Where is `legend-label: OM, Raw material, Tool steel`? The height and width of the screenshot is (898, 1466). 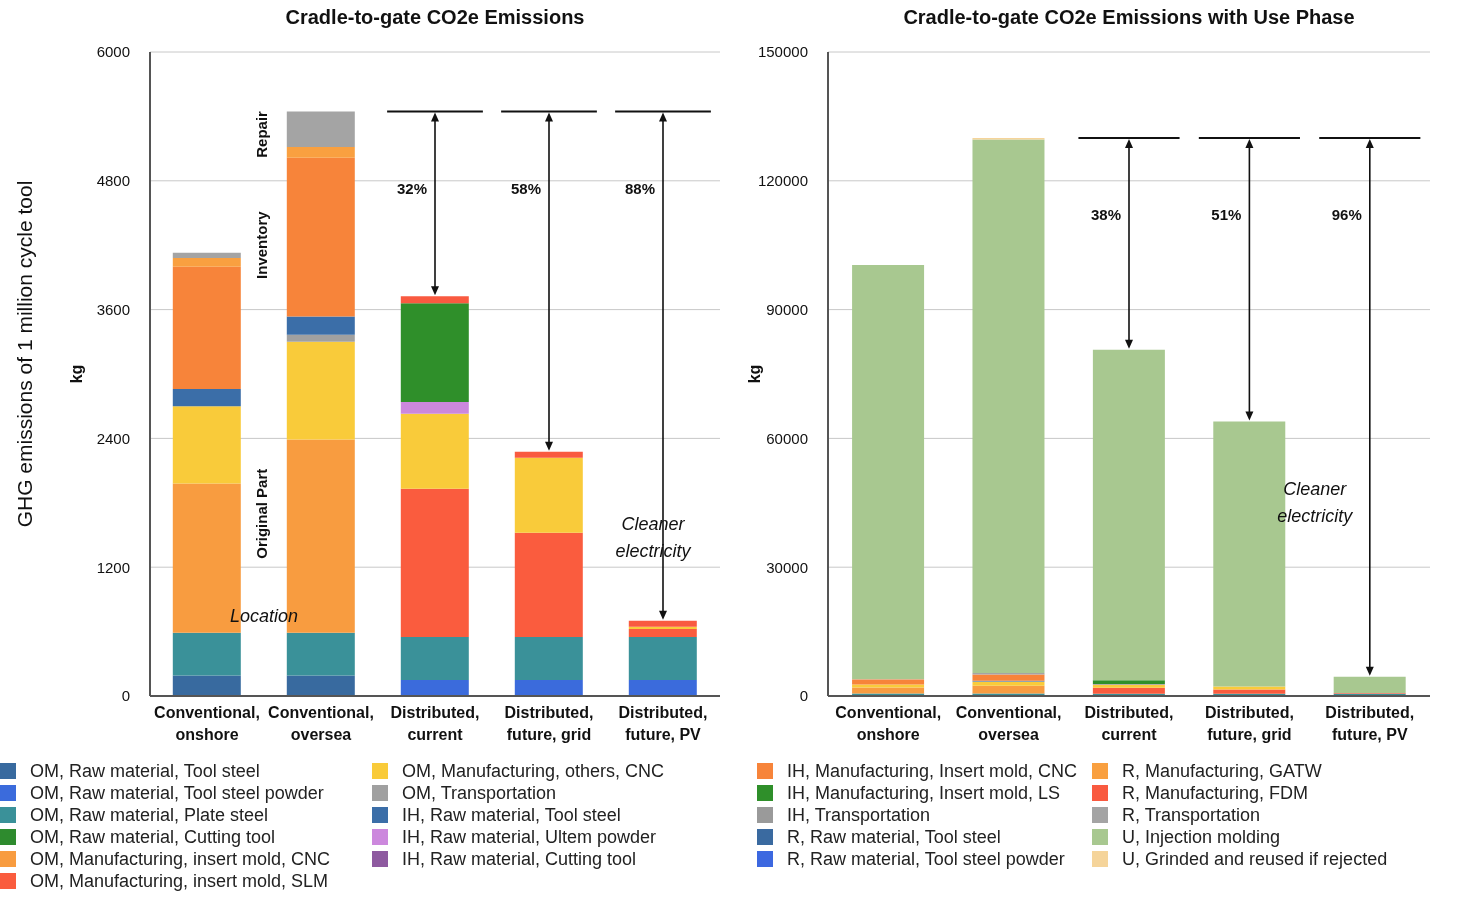
legend-label: OM, Raw material, Tool steel is located at coordinates (145, 771).